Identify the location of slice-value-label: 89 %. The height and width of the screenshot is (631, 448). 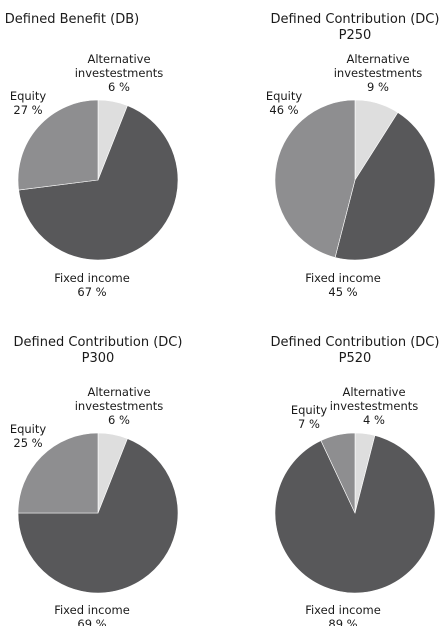
(342, 621).